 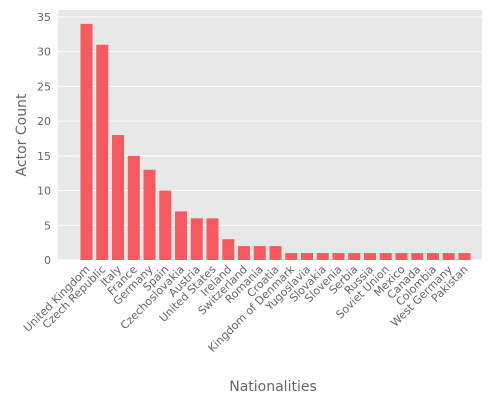 What do you see at coordinates (307, 256) in the screenshot?
I see `bar-yugoslavia` at bounding box center [307, 256].